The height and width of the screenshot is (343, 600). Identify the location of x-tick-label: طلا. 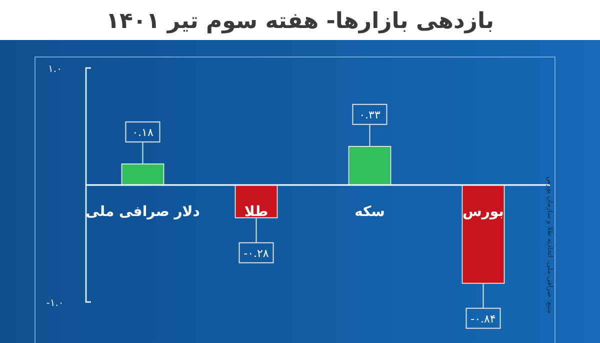
(256, 212).